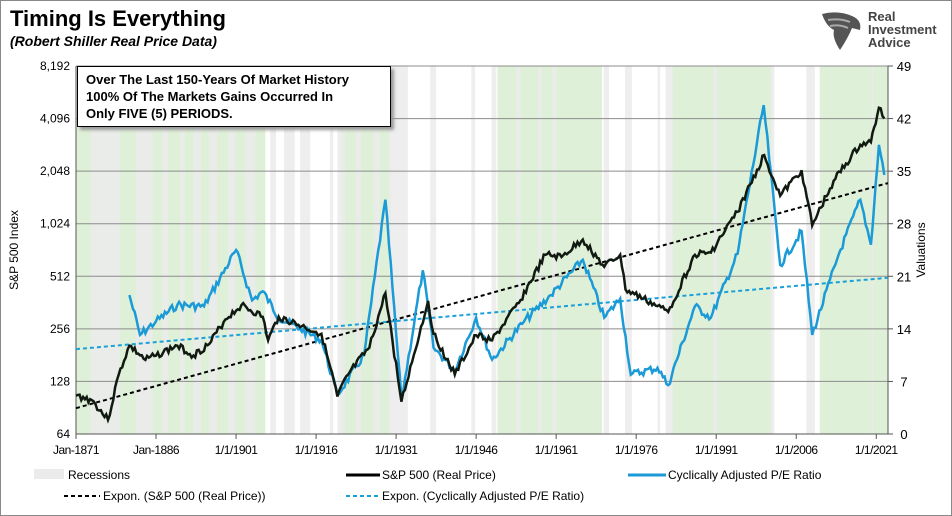 This screenshot has width=952, height=516. I want to click on logo: Real Investment Advice, so click(883, 30).